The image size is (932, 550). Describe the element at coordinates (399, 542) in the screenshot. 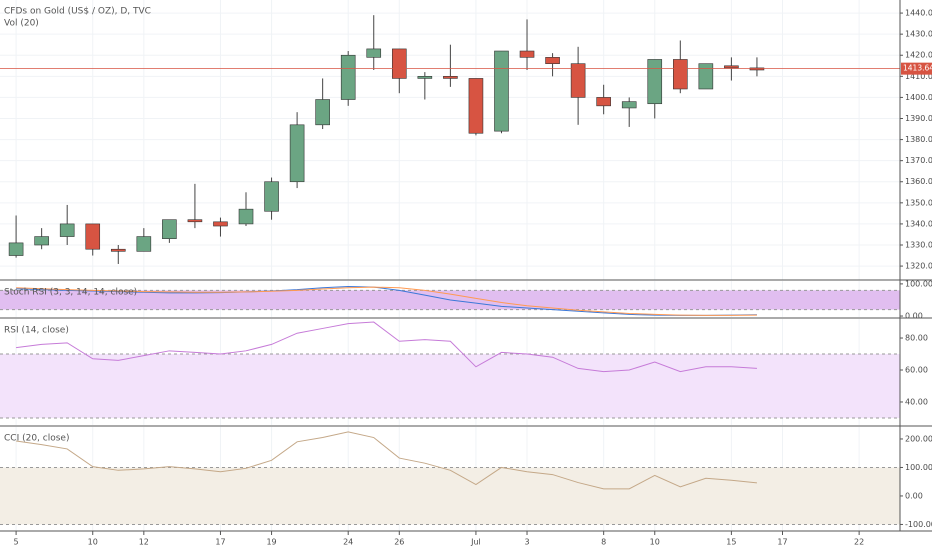

I see `x-tick-label: 26` at that location.